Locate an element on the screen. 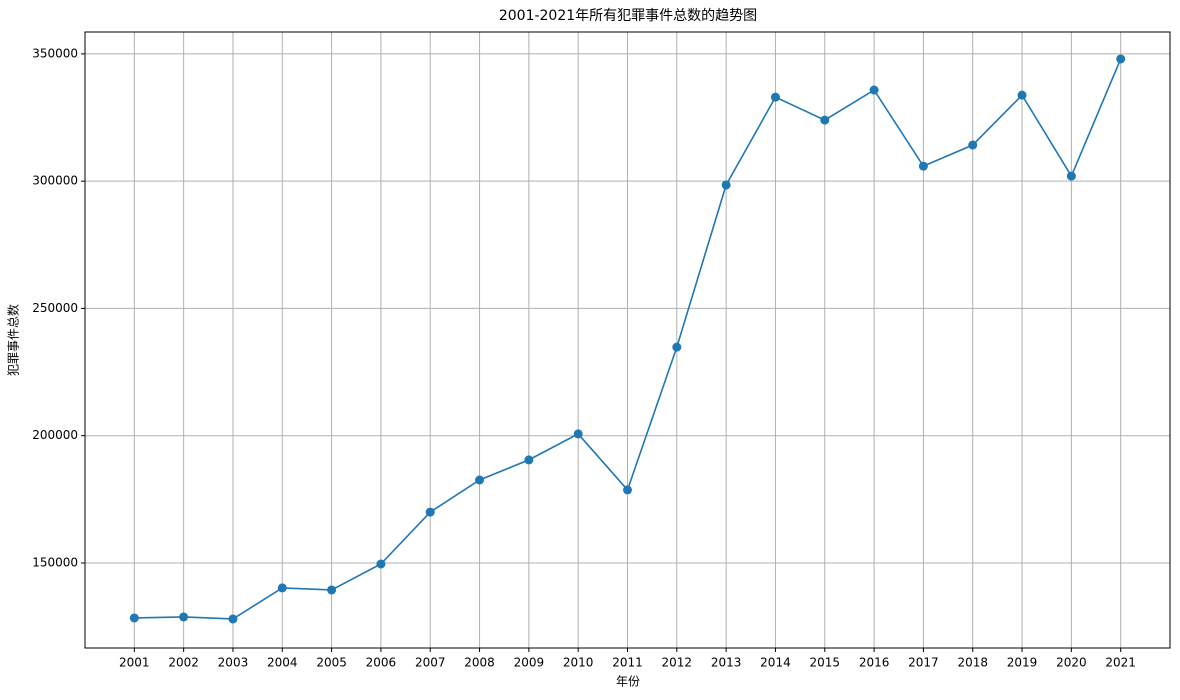  x-tick-label: 2019 is located at coordinates (1022, 663).